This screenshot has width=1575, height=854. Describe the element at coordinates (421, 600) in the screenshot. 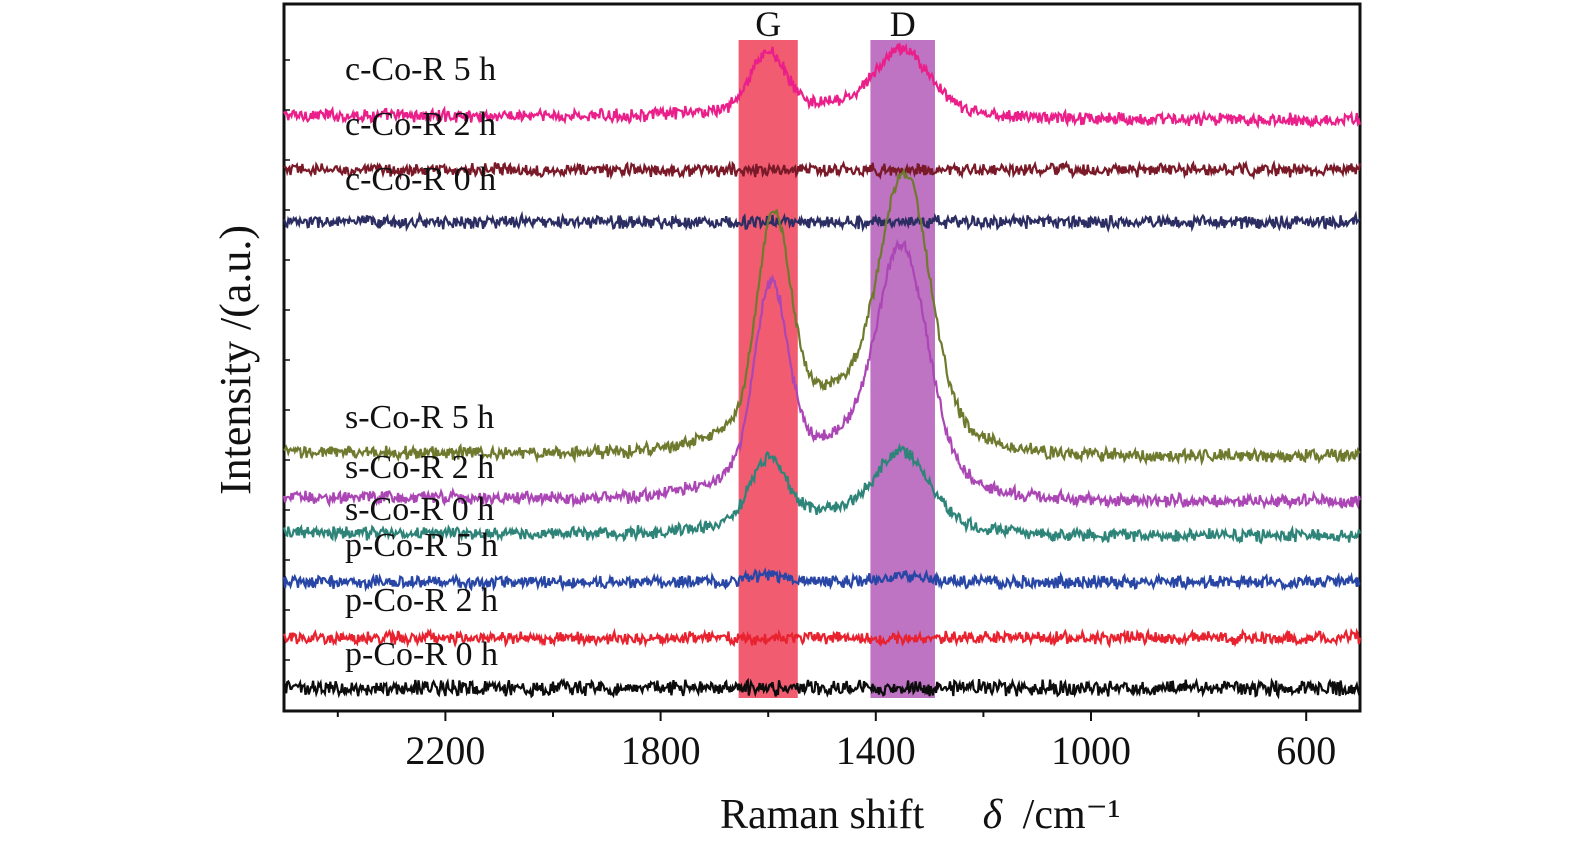

I see `series-label-p-co-r-2-h: p-Co-R 2 h` at that location.